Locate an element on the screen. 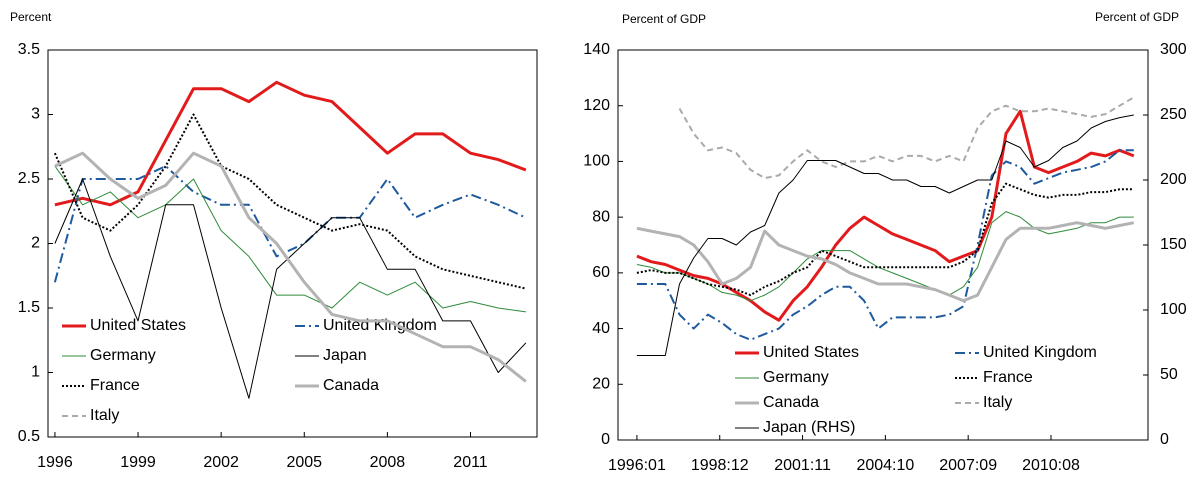  y-tick-label: 20 is located at coordinates (601, 384).